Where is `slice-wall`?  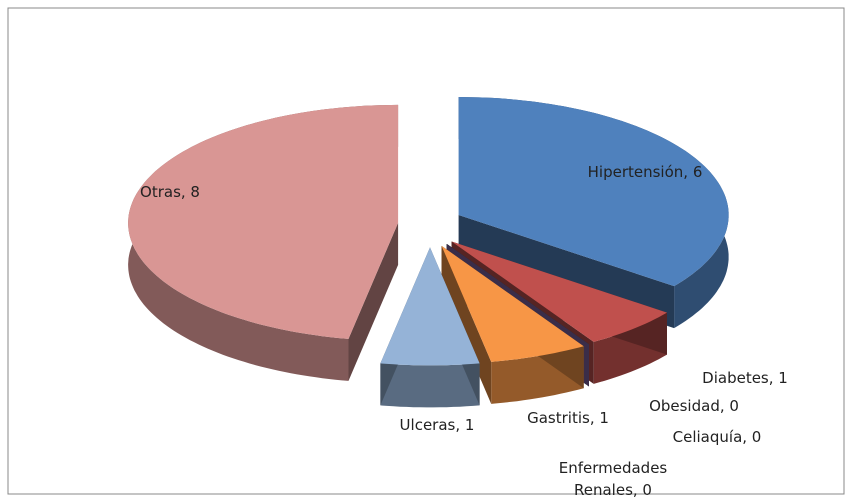 slice-wall is located at coordinates (373, 301).